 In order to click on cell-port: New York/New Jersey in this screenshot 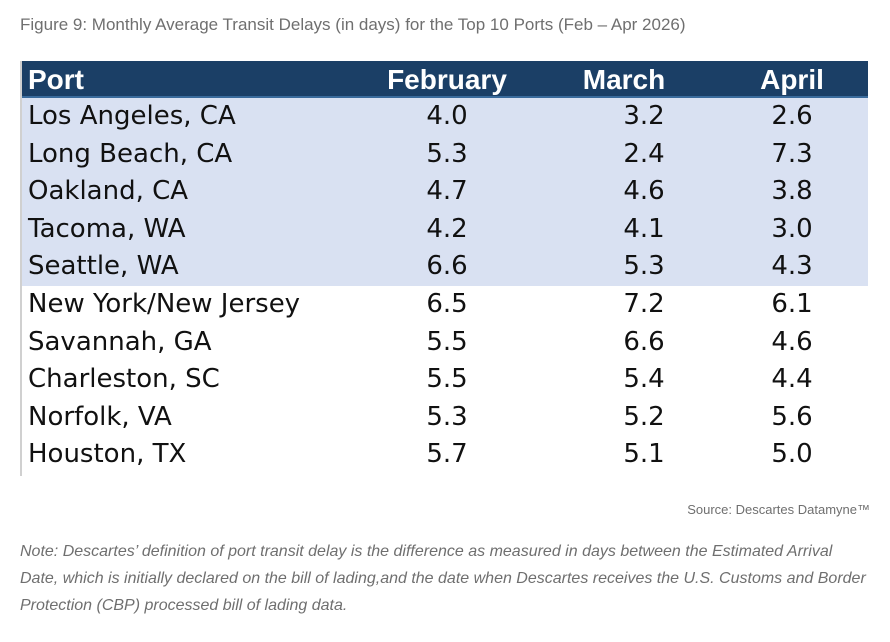, I will do `click(164, 304)`.